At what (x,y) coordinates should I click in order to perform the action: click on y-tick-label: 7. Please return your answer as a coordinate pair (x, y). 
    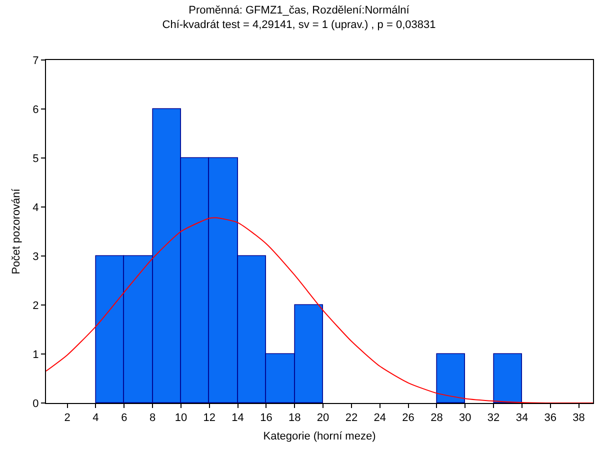
    Looking at the image, I should click on (35, 60).